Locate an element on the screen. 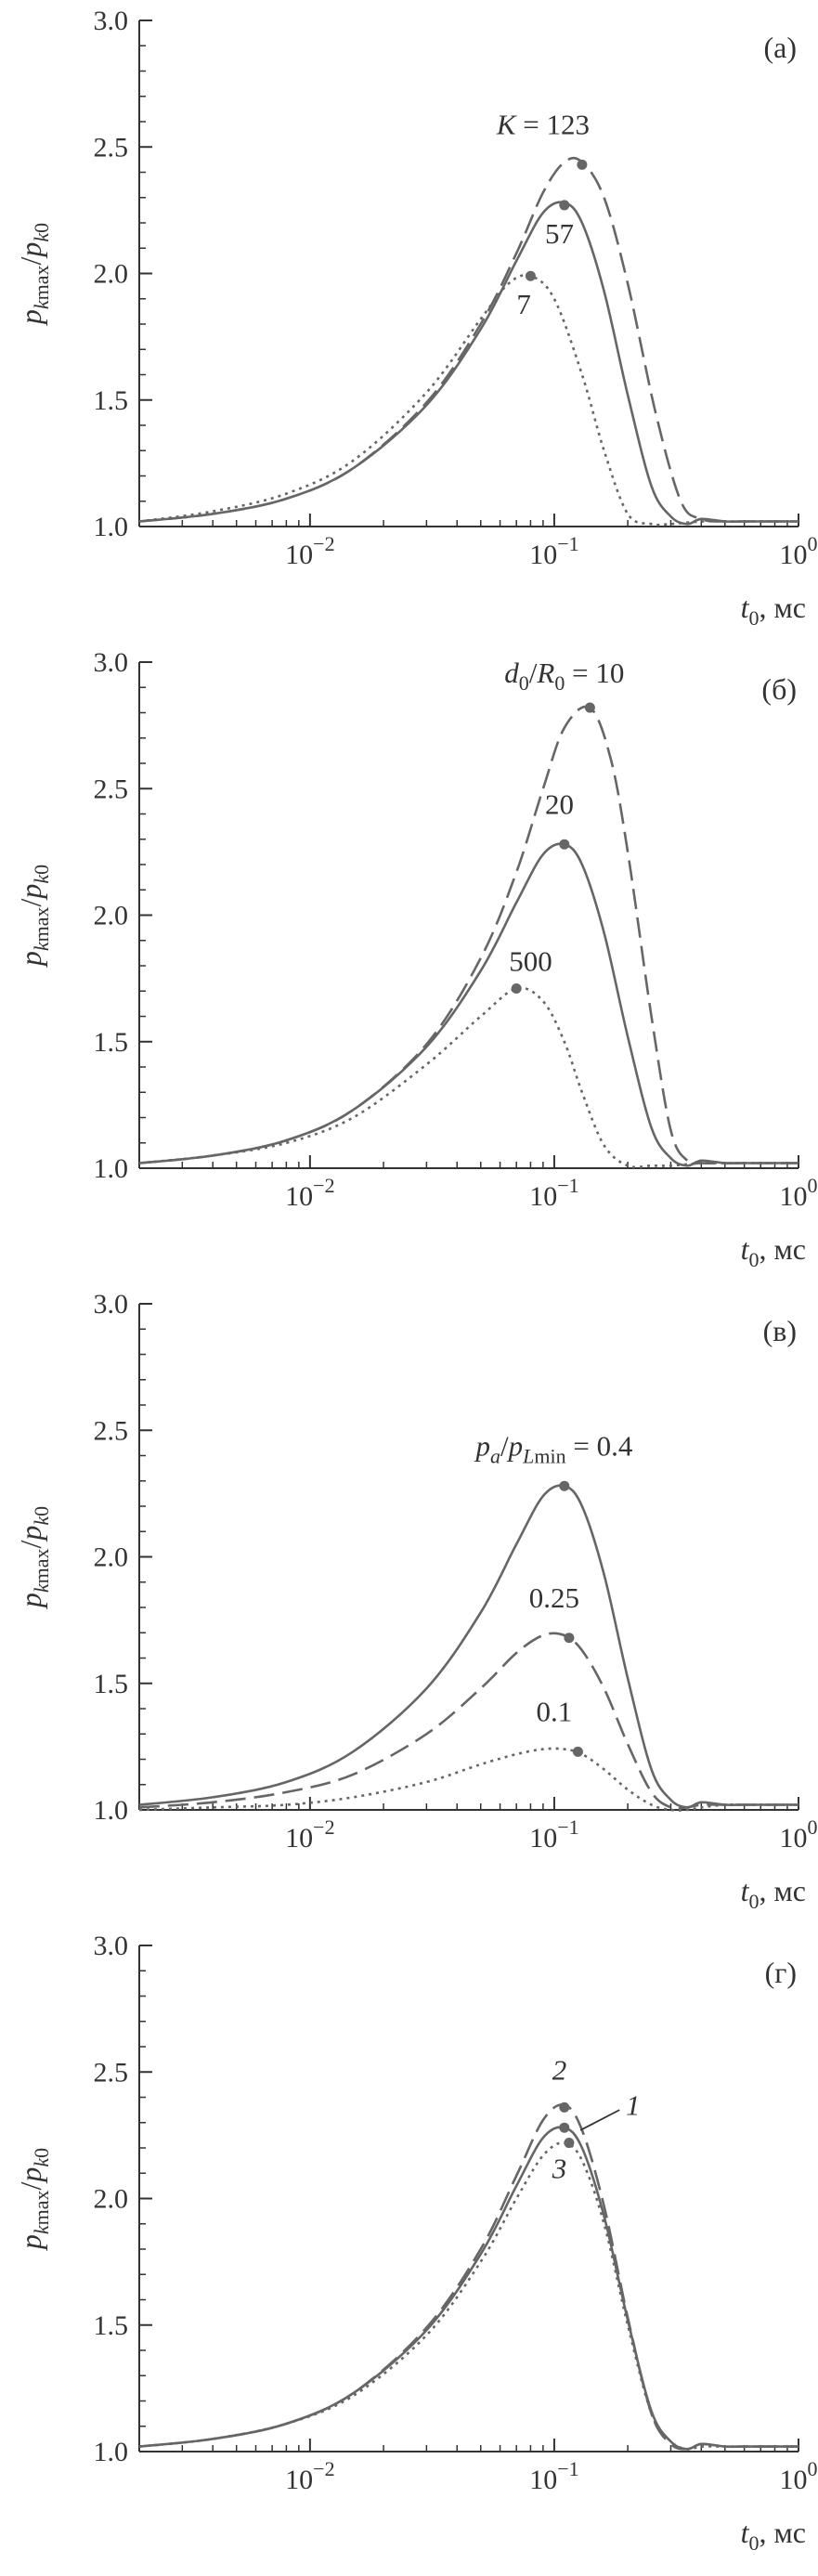 The image size is (818, 2576). peak-marker-pa/pLmin=0.1 is located at coordinates (577, 1751).